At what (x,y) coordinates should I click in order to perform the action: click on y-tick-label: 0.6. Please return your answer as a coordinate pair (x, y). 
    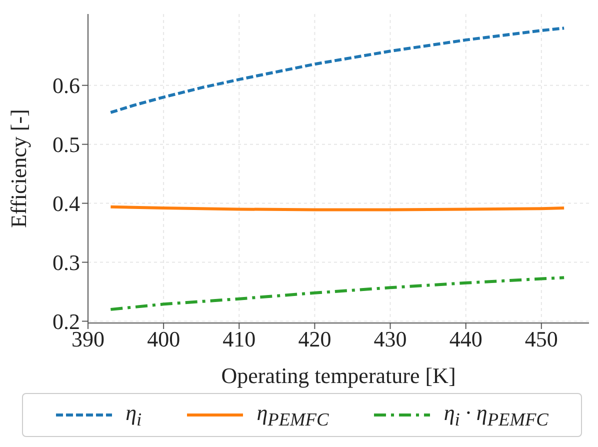
    Looking at the image, I should click on (66, 85).